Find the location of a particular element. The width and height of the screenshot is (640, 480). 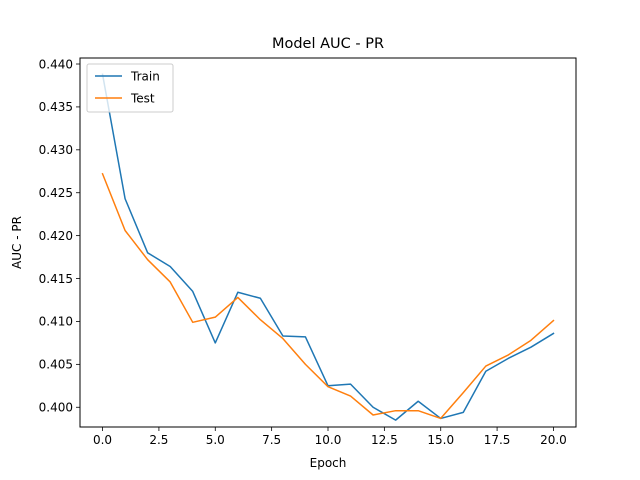

x-tick-label: 15.0 is located at coordinates (440, 440).